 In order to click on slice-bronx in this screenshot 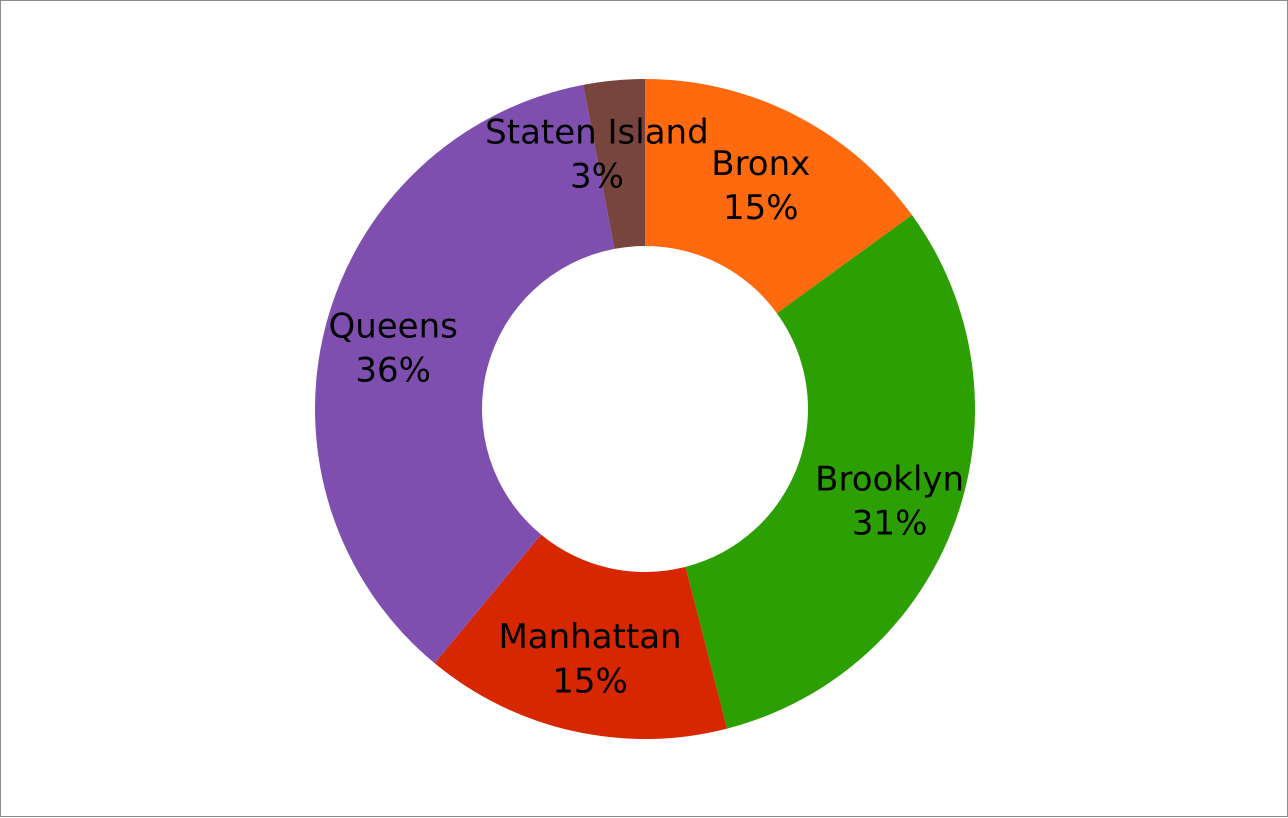, I will do `click(778, 196)`.